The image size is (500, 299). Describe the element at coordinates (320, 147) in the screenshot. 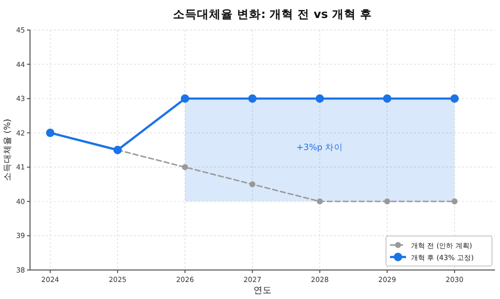

I see `annotation: +3%p 차이` at that location.